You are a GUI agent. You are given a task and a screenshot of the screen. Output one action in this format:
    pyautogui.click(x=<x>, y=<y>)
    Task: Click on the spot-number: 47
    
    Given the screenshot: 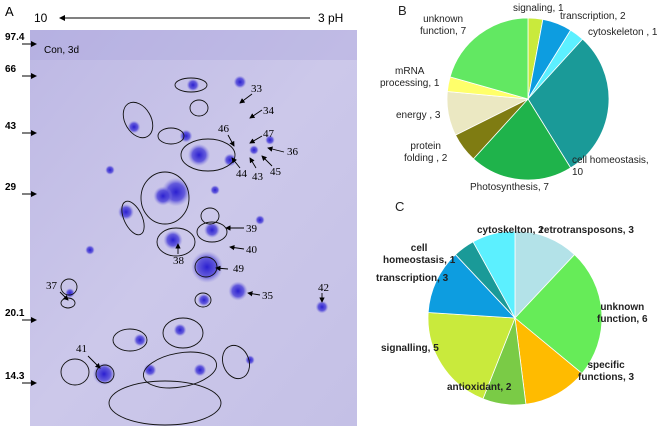 What is the action you would take?
    pyautogui.click(x=269, y=134)
    